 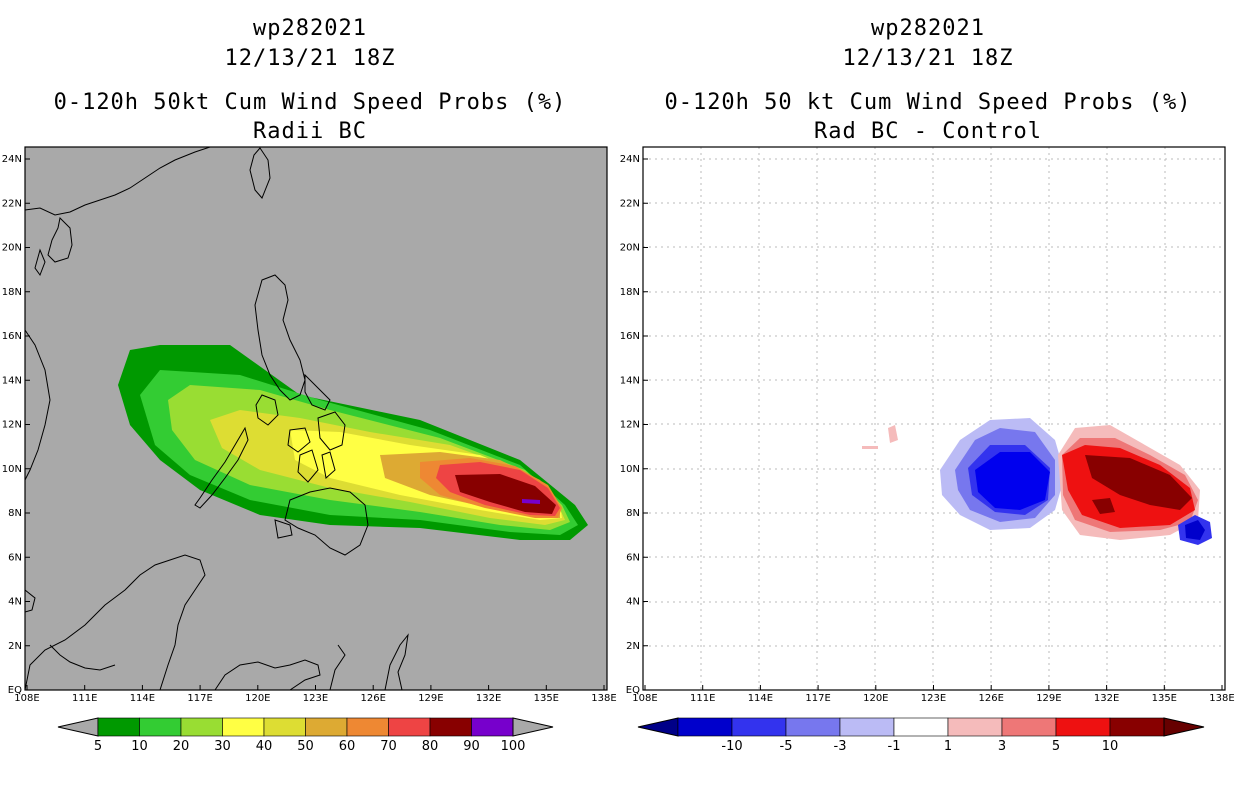 I want to click on colorbar-min-arrow, so click(x=78, y=727).